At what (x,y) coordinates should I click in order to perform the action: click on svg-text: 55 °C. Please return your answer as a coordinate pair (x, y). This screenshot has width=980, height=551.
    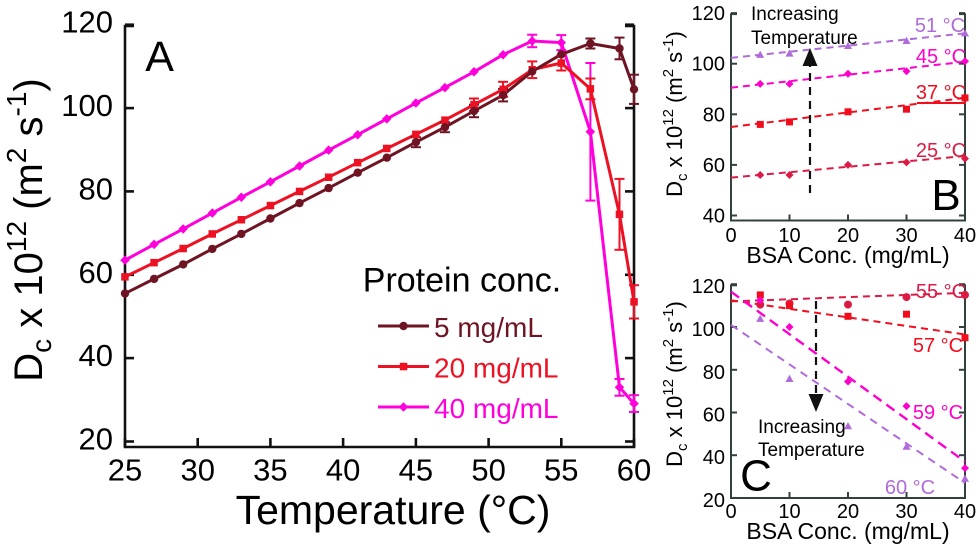
    Looking at the image, I should click on (941, 292).